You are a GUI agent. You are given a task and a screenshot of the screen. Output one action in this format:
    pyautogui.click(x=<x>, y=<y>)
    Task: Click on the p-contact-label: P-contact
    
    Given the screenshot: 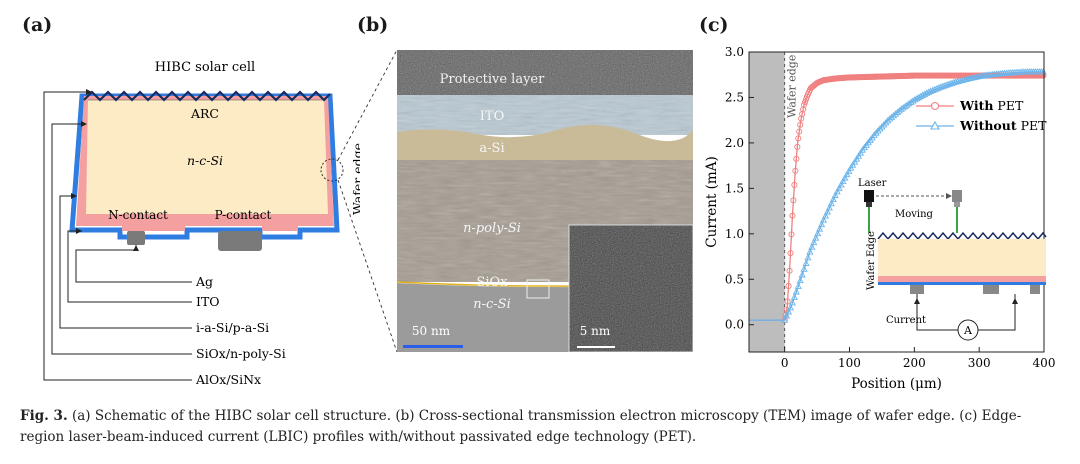 What is the action you would take?
    pyautogui.click(x=243, y=215)
    